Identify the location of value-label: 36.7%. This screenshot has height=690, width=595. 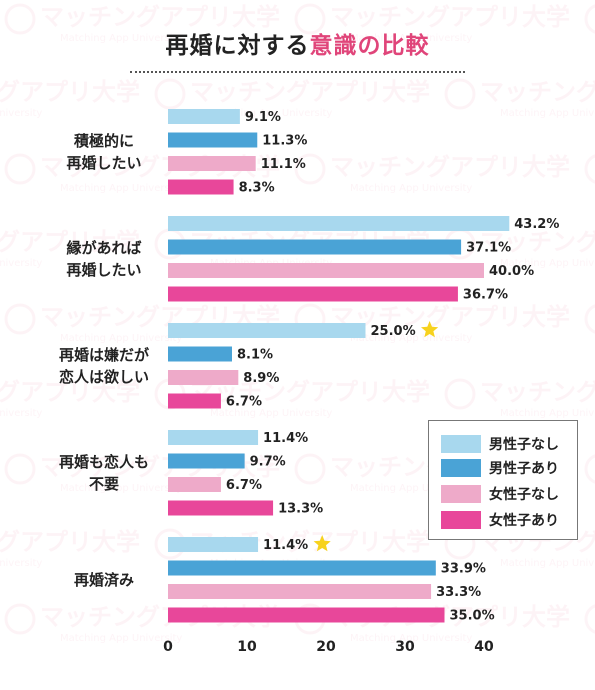
(485, 295).